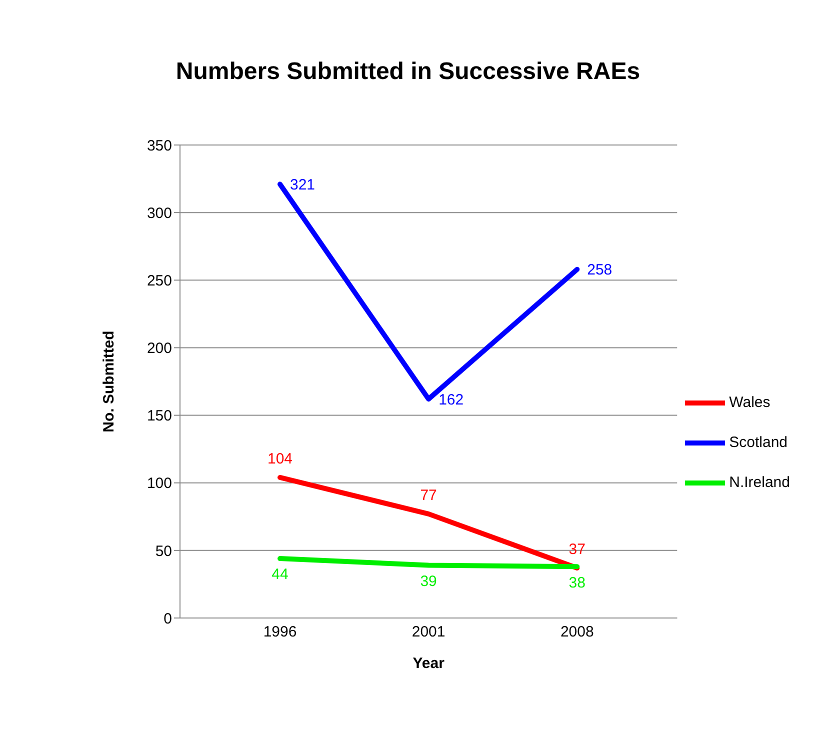 The height and width of the screenshot is (745, 815). I want to click on legend-label: Scotland, so click(758, 442).